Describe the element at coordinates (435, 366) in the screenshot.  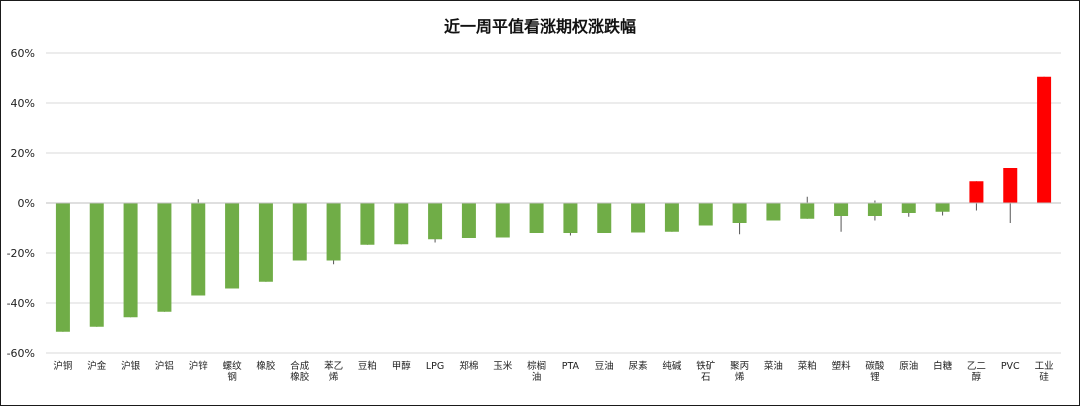
I see `category-label: LPG` at that location.